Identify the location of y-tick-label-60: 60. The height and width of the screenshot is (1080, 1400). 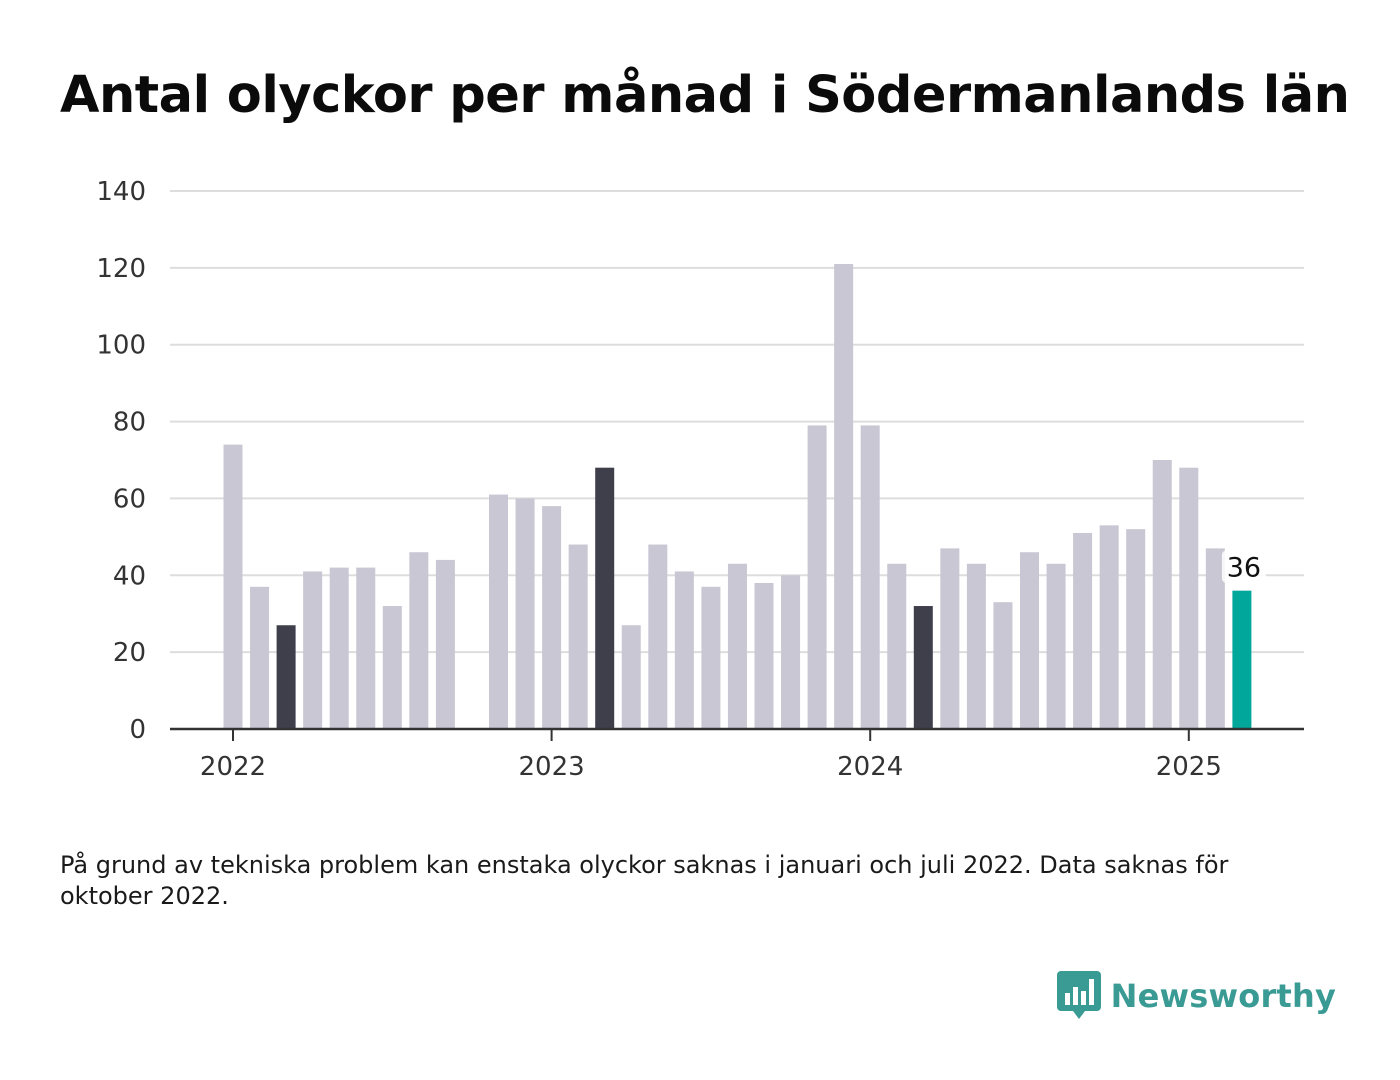
(129, 499).